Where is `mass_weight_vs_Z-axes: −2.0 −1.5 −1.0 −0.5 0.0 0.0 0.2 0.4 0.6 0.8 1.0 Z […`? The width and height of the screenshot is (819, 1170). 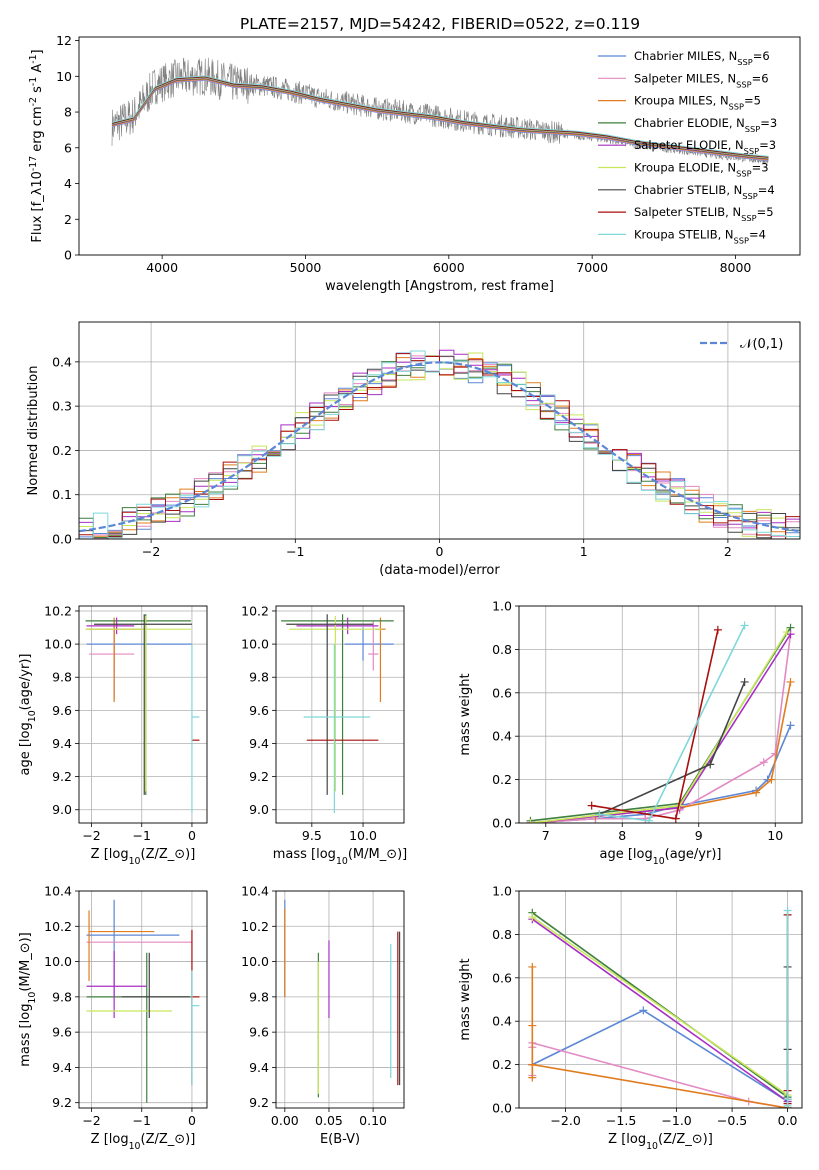
mass_weight_vs_Z-axes: −2.0 −1.5 −1.0 −0.5 0.0 0.0 0.2 0.4 0.6 0.8 1.0 Z [… is located at coordinates (630, 1018).